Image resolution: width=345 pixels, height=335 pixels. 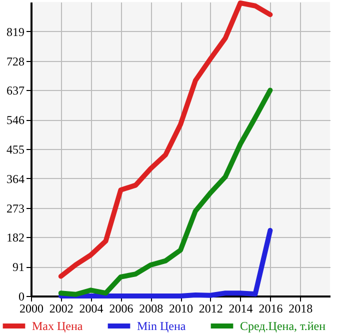 I want to click on y-tick-label: 364, so click(x=15, y=179).